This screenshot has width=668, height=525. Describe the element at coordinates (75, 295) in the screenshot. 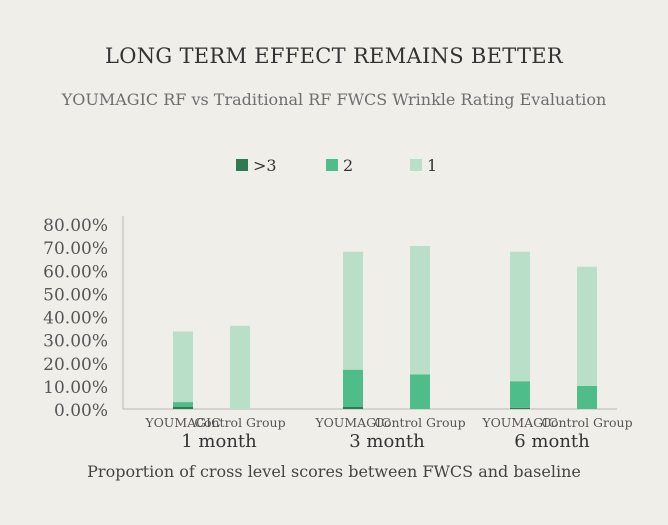

I see `y-tick-label: 50.00%` at that location.